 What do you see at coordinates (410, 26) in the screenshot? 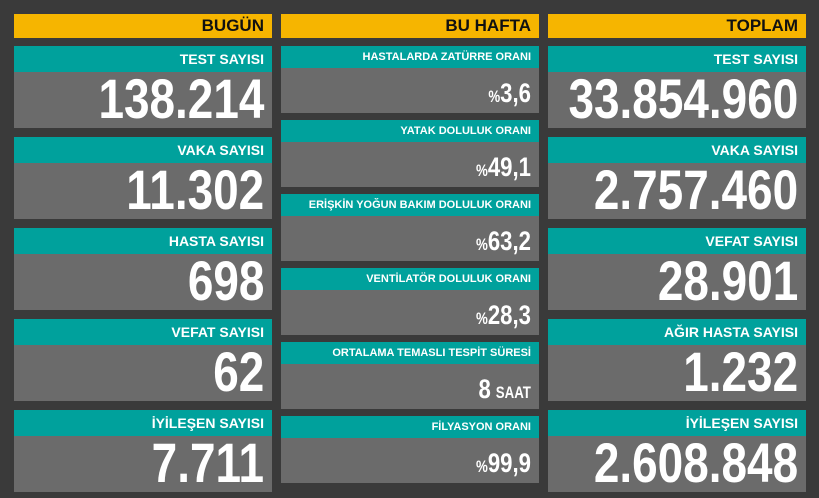
I see `column-header: BU HAFTA` at bounding box center [410, 26].